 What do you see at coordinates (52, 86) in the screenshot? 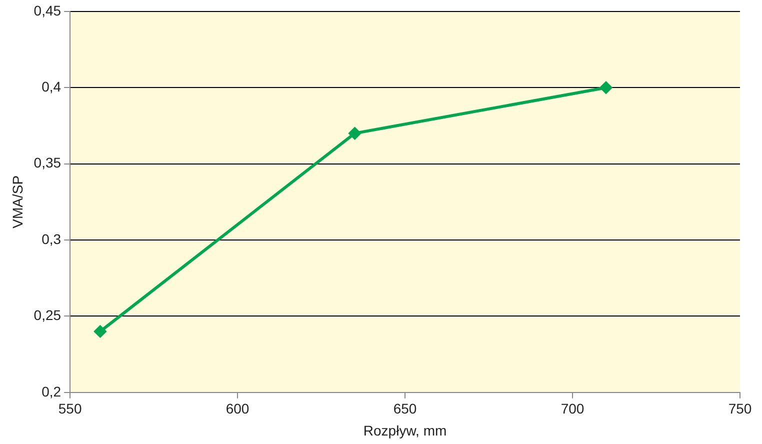
I see `y-tick-label: 0,4` at bounding box center [52, 86].